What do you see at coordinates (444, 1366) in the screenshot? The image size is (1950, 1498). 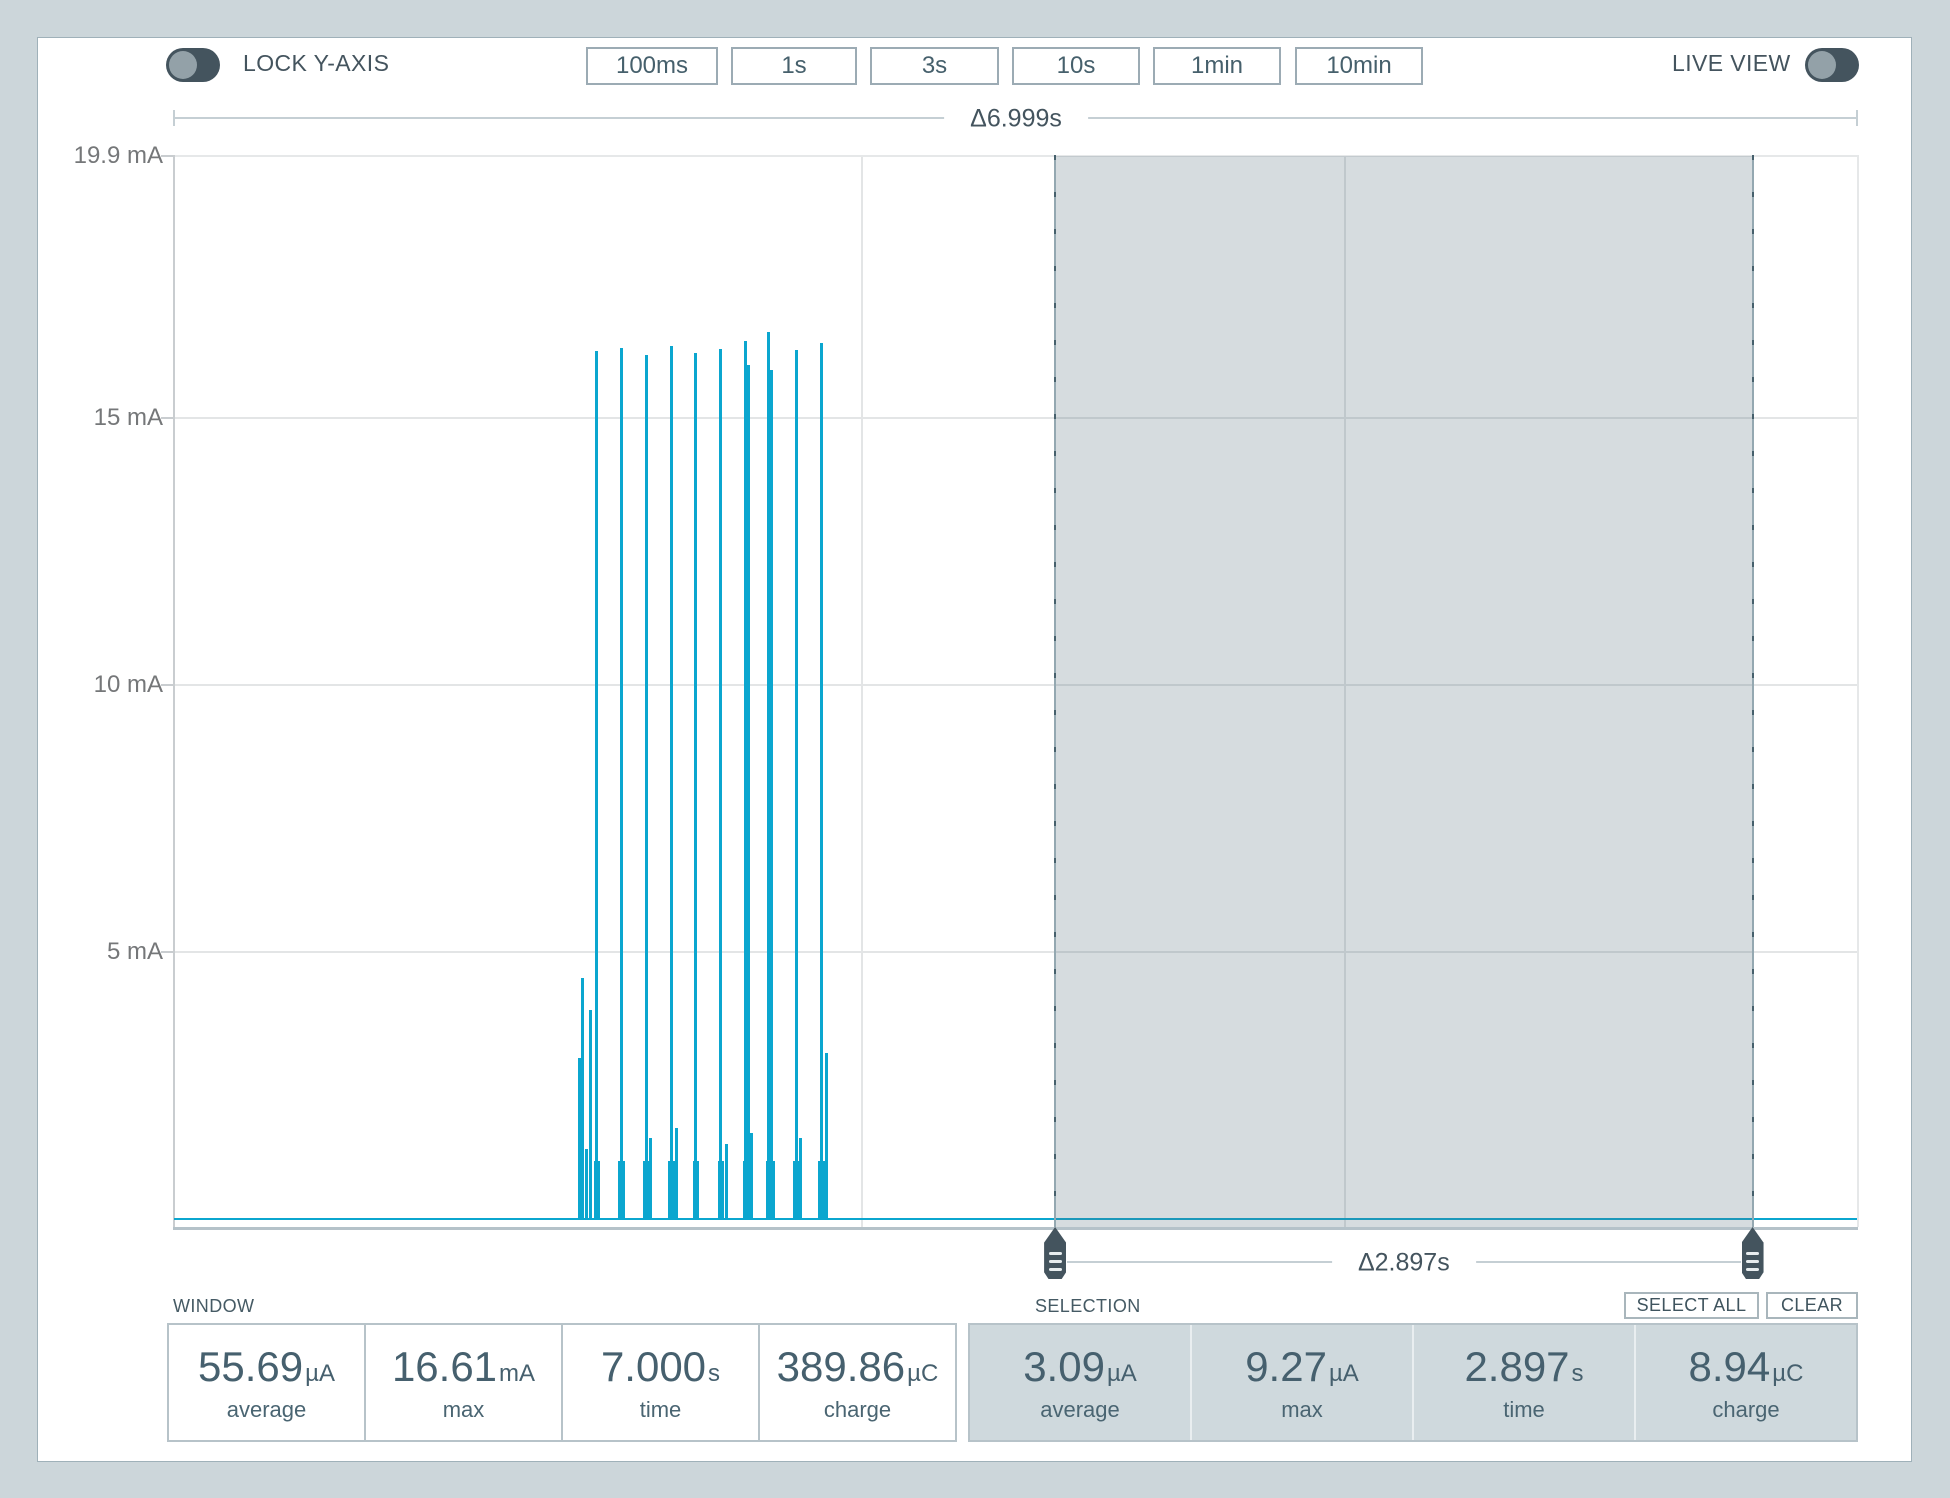 I see `stat-value: 16.61` at bounding box center [444, 1366].